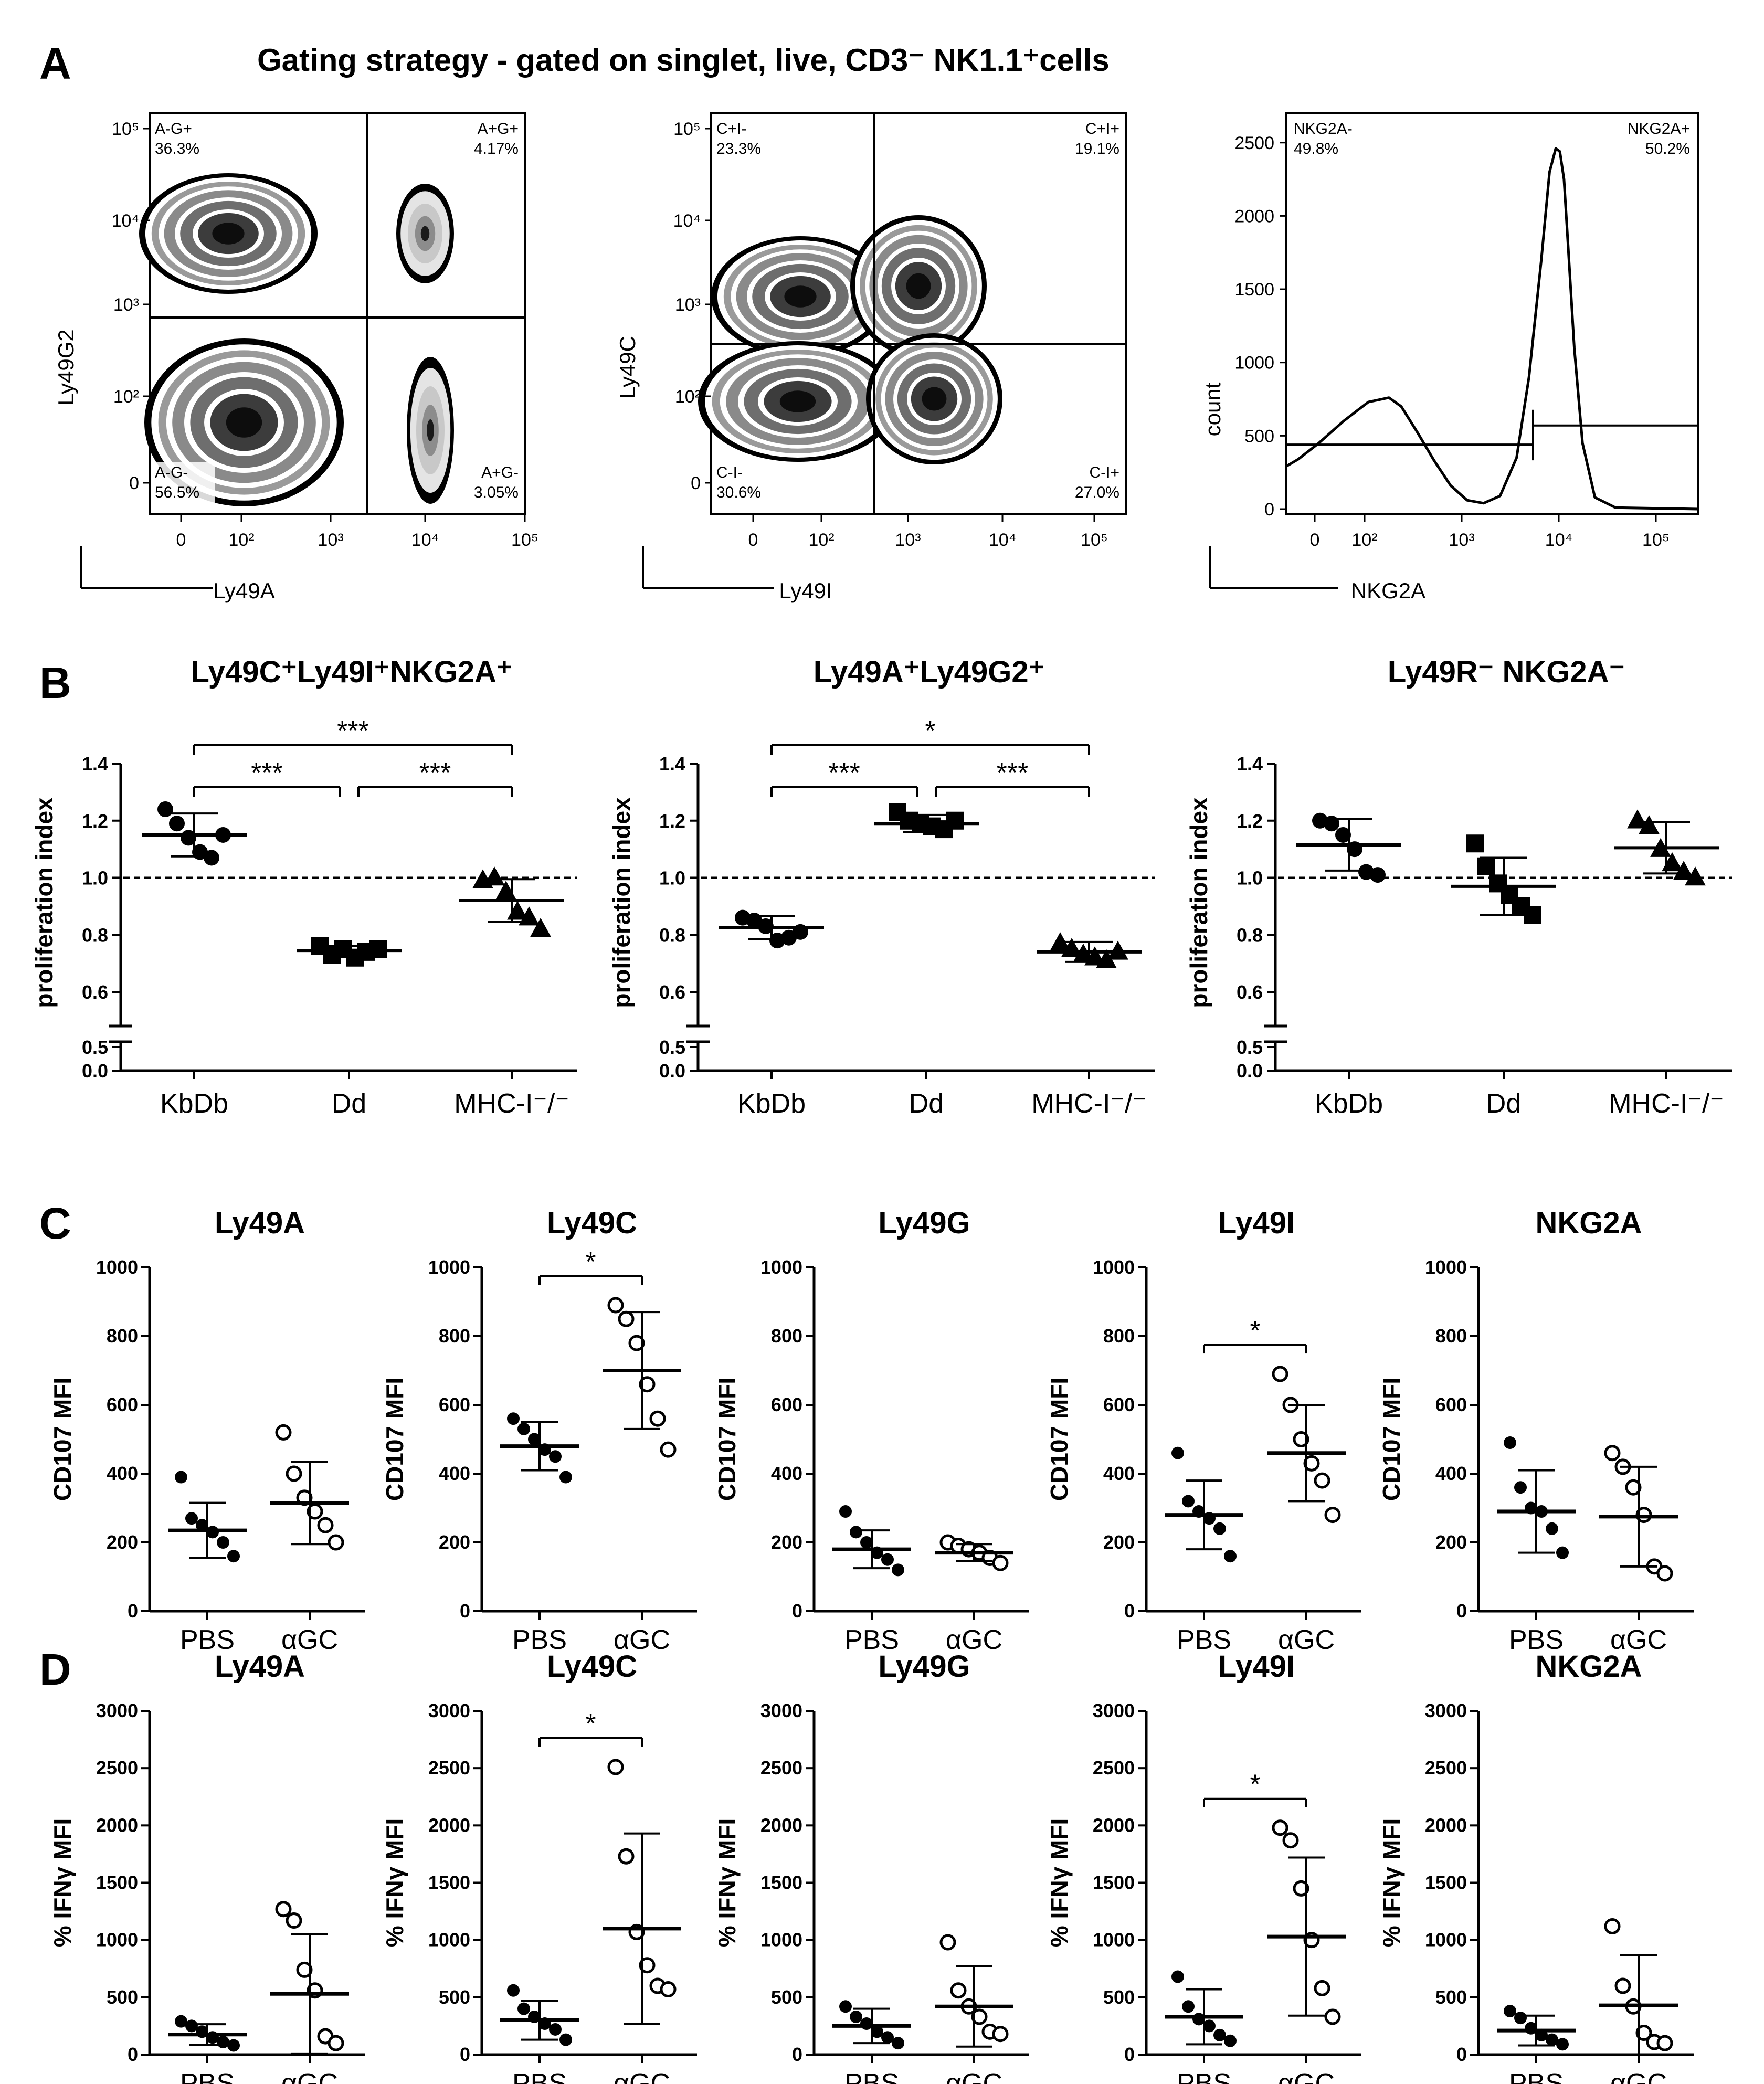 Image resolution: width=1764 pixels, height=2084 pixels. Describe the element at coordinates (1119, 1997) in the screenshot. I see `y-tick-label: 500` at that location.